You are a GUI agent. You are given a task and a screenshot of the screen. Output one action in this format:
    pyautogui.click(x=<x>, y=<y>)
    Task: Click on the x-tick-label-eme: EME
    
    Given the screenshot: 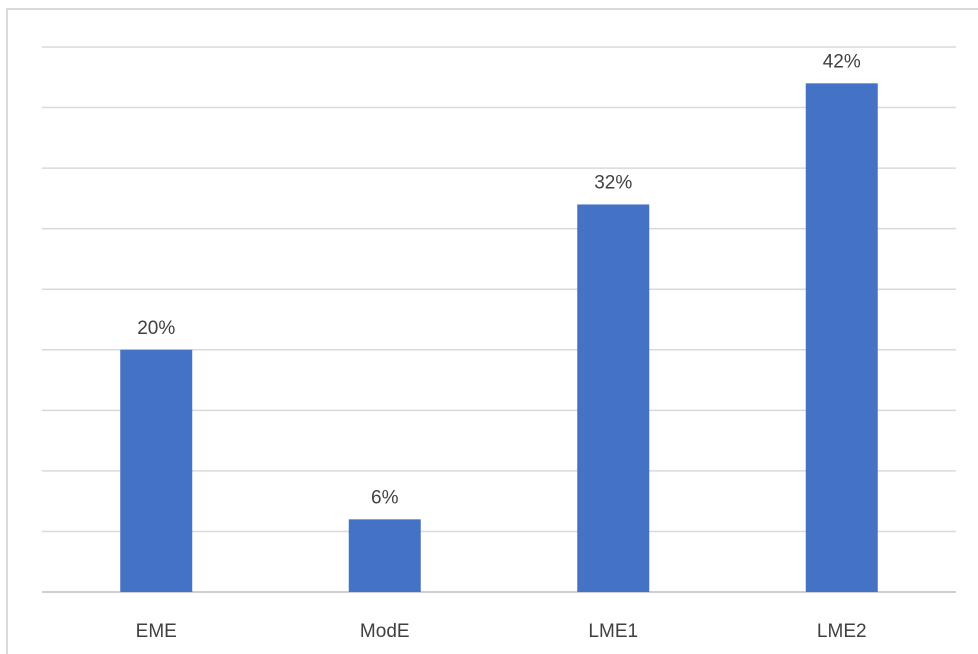 What is the action you would take?
    pyautogui.click(x=156, y=631)
    